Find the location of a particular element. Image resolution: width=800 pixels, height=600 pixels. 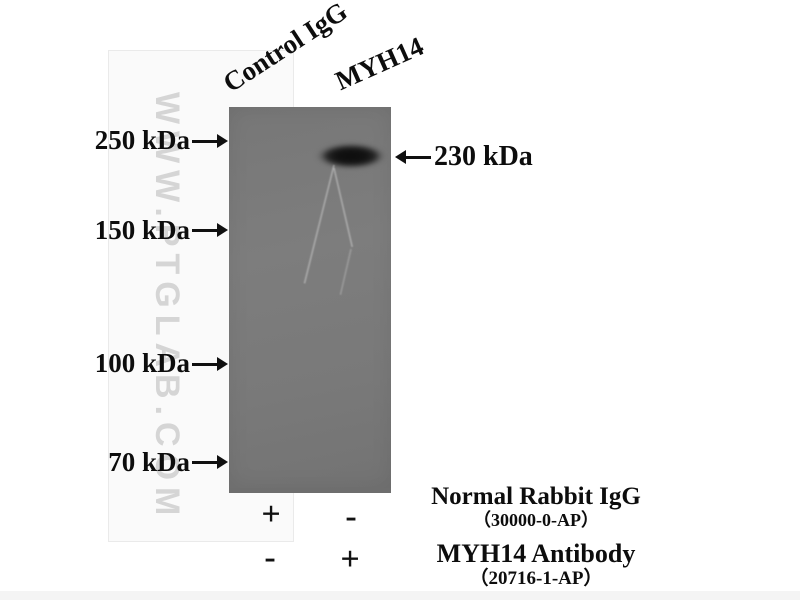

blot-membrane is located at coordinates (310, 300).